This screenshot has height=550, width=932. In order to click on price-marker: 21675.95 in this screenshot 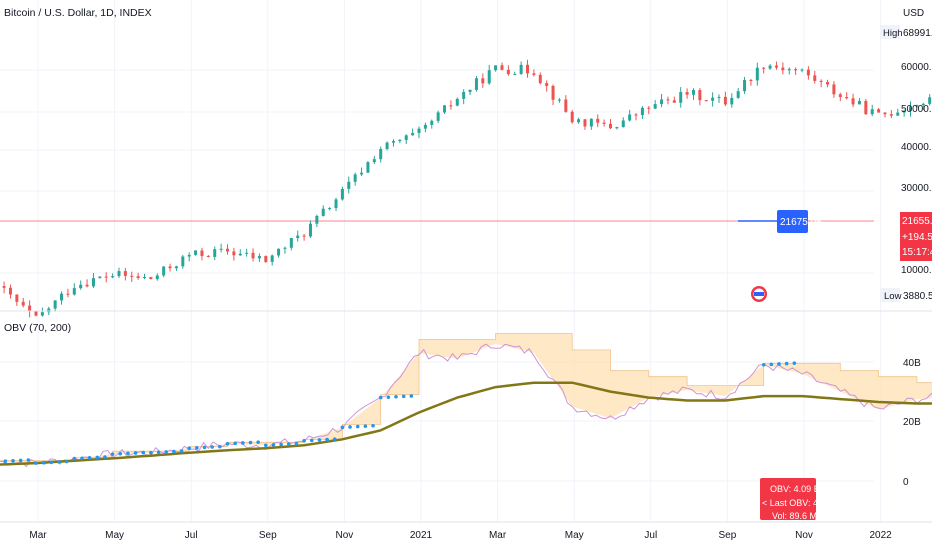, I will do `click(799, 221)`.